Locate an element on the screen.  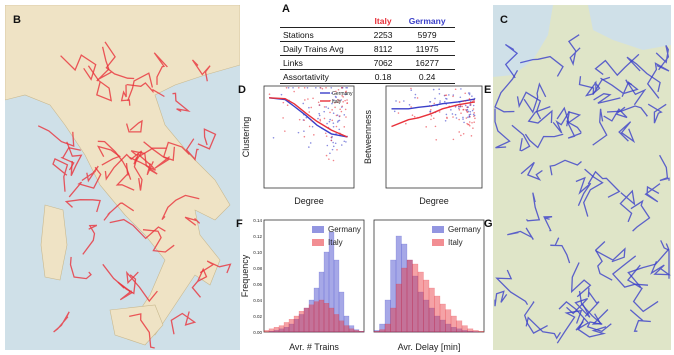
y-tick-label: 0.10 is located at coordinates (257, 252).